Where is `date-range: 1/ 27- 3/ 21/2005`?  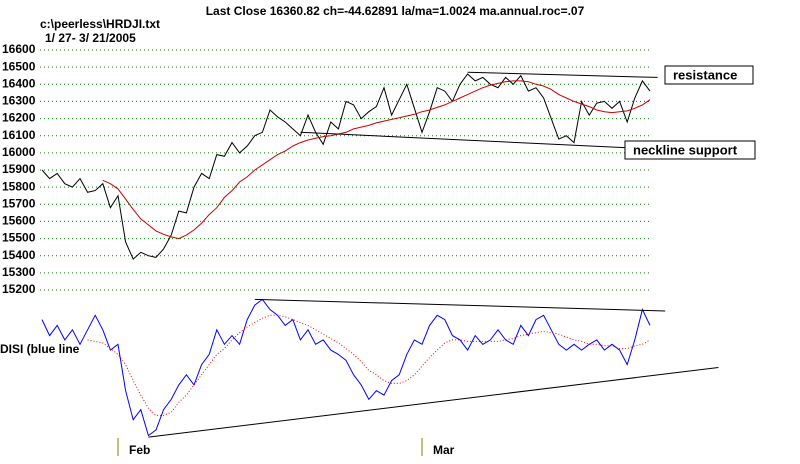
date-range: 1/ 27- 3/ 21/2005 is located at coordinates (90, 38).